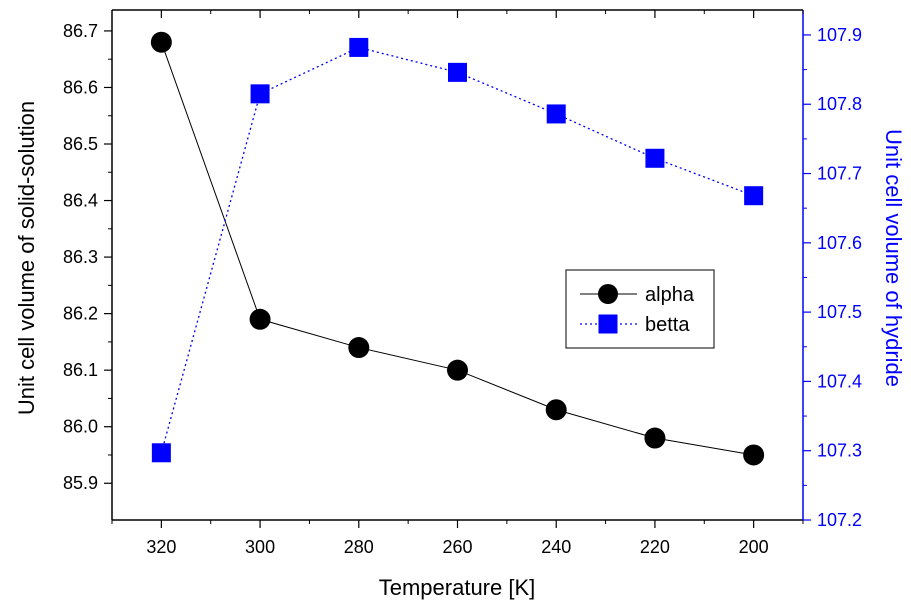 The height and width of the screenshot is (602, 911). What do you see at coordinates (457, 547) in the screenshot?
I see `x-tick-label: 260` at bounding box center [457, 547].